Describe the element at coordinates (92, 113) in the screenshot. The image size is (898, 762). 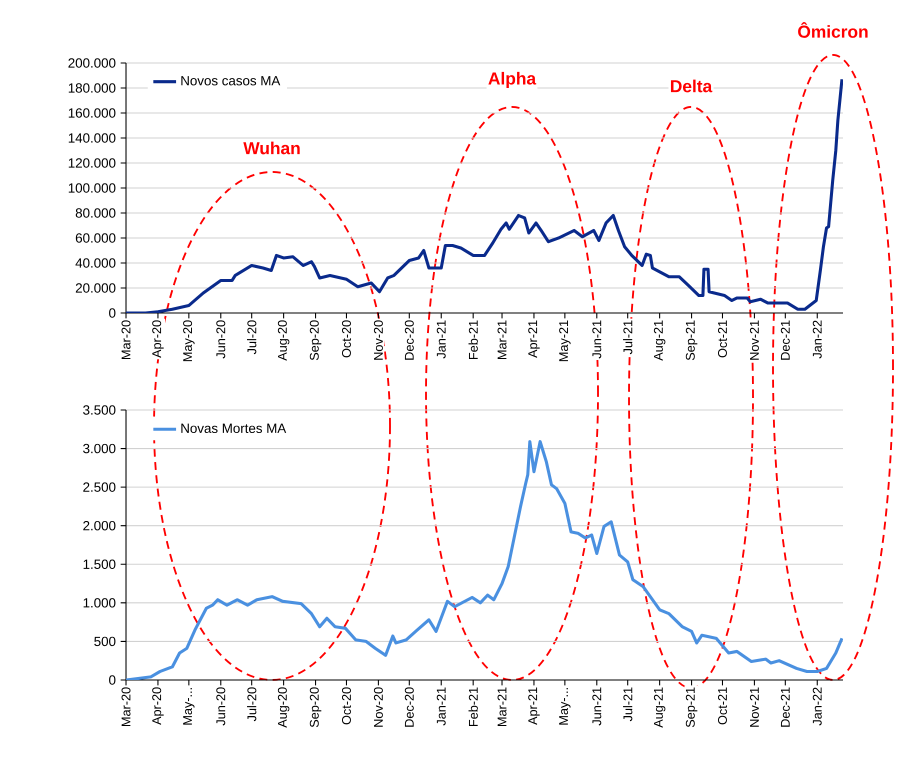
I see `y-tick-label: 160.000` at that location.